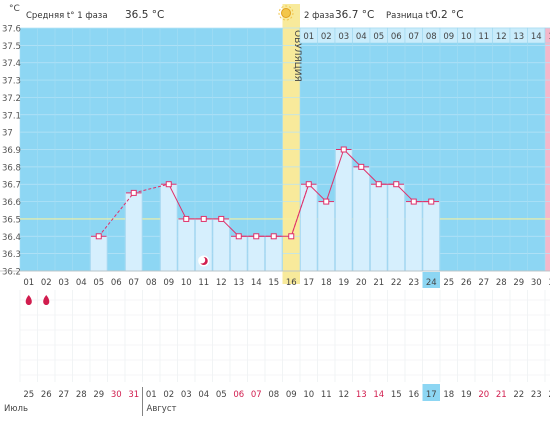  What do you see at coordinates (81, 395) in the screenshot?
I see `date-label: 28` at bounding box center [81, 395].